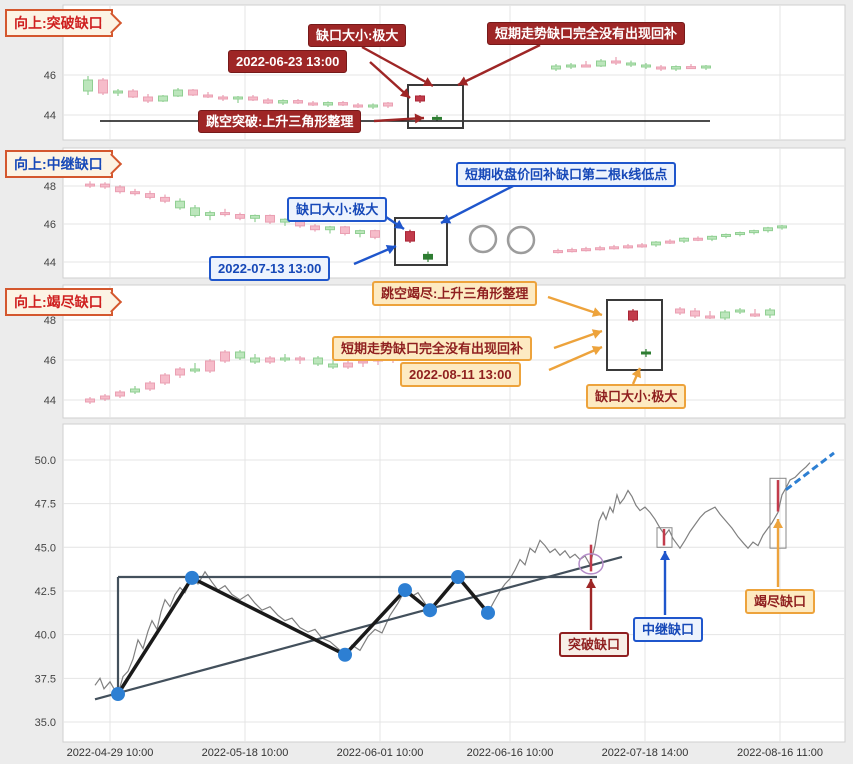 This screenshot has height=764, width=853. I want to click on svg-text: 45.0, so click(45, 548).